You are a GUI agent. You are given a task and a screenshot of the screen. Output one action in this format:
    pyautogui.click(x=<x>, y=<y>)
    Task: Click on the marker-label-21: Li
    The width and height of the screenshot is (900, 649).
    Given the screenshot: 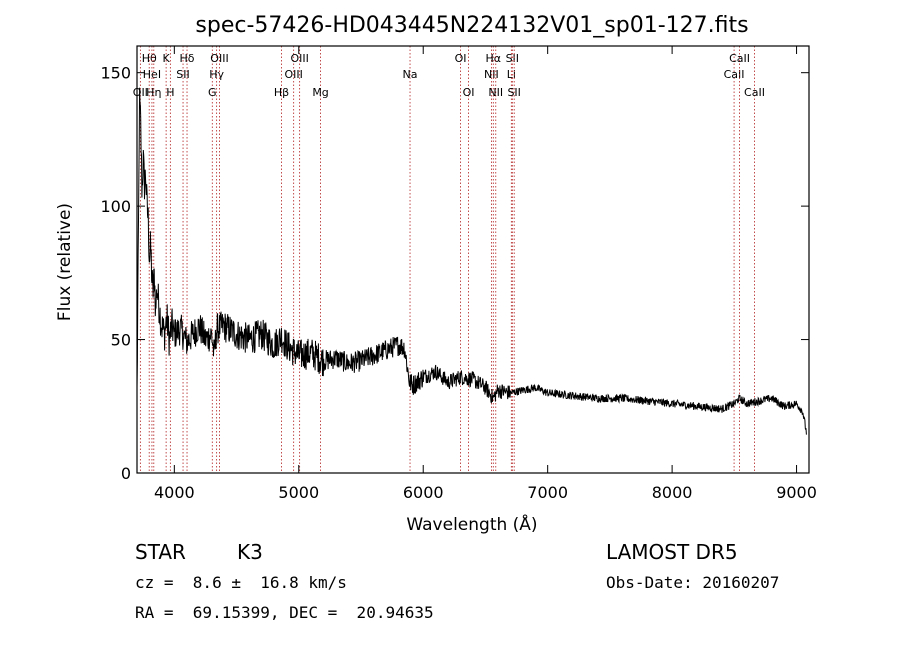 What is the action you would take?
    pyautogui.click(x=511, y=74)
    